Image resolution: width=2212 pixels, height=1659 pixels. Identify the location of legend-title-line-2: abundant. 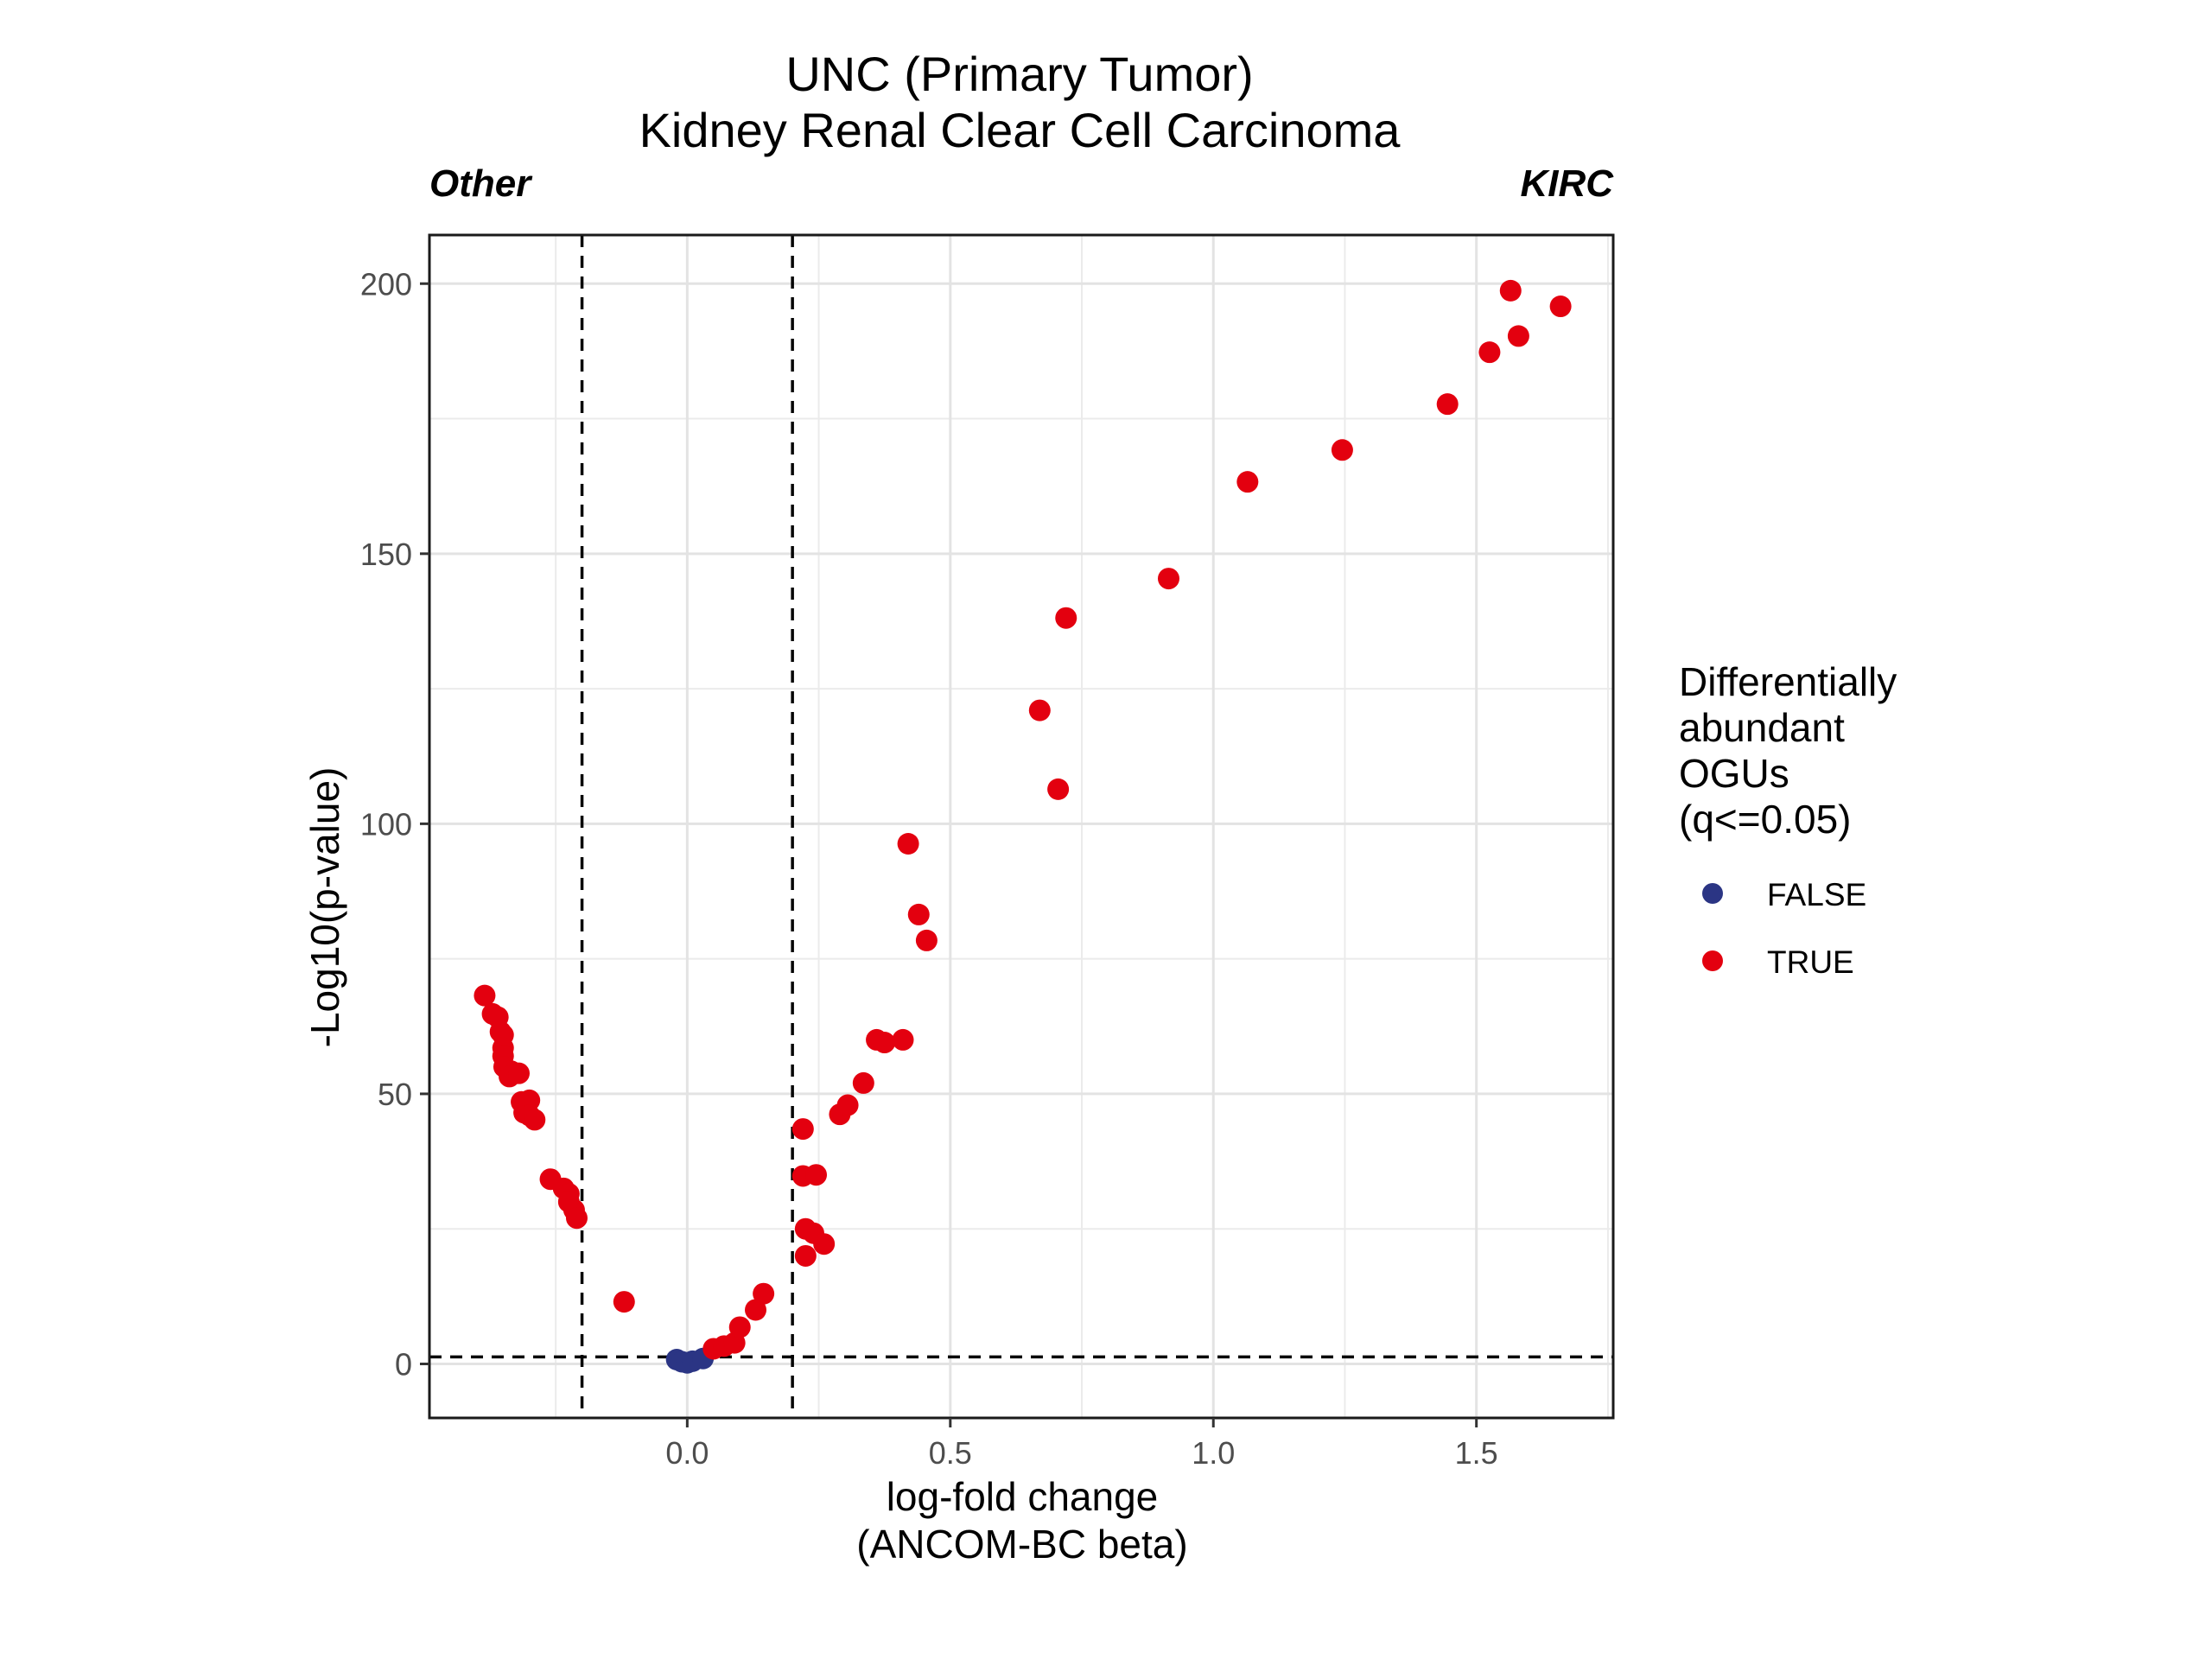
(1762, 727).